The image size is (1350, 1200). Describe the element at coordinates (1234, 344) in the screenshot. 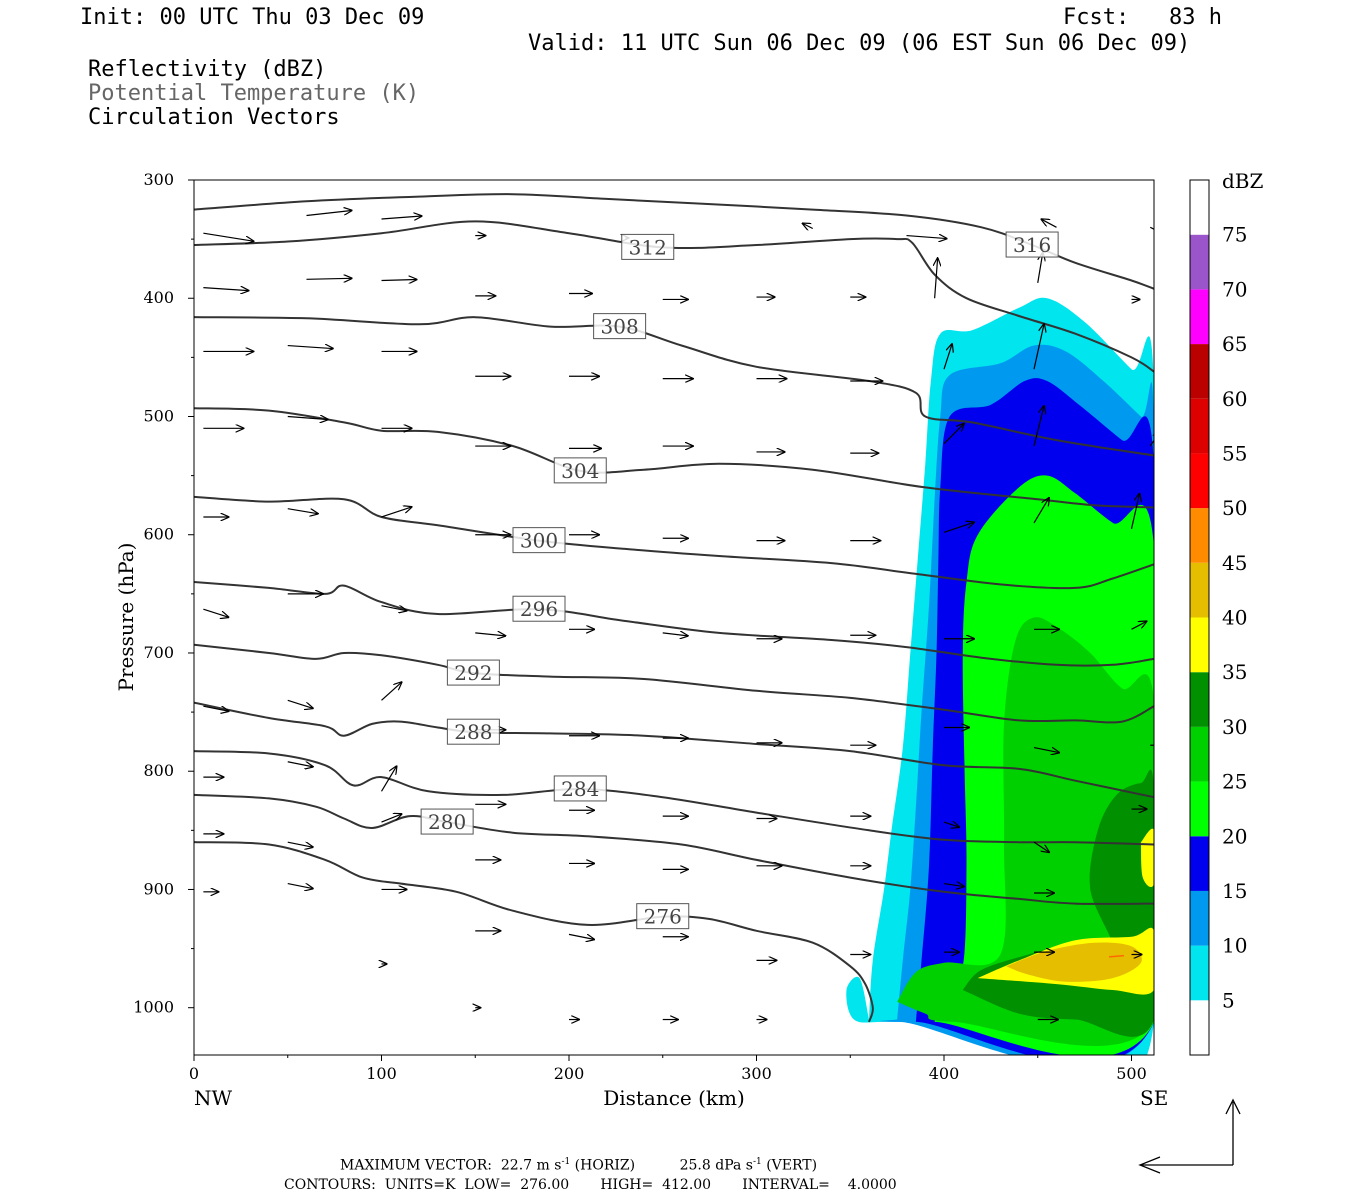

I see `colorbar-level-label: 65` at that location.